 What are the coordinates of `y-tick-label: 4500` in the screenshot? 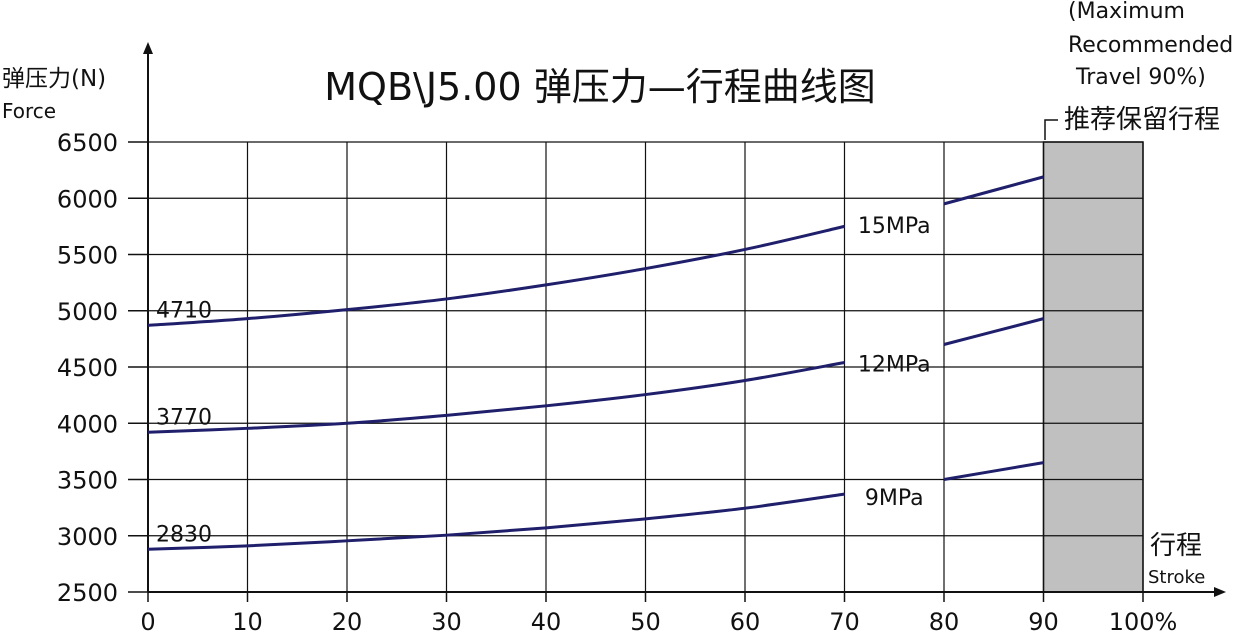 It's located at (87, 368).